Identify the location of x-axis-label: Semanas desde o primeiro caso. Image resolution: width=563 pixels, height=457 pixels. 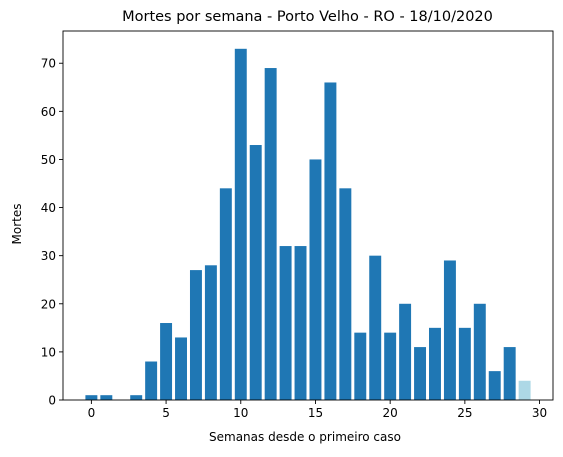
(305, 437).